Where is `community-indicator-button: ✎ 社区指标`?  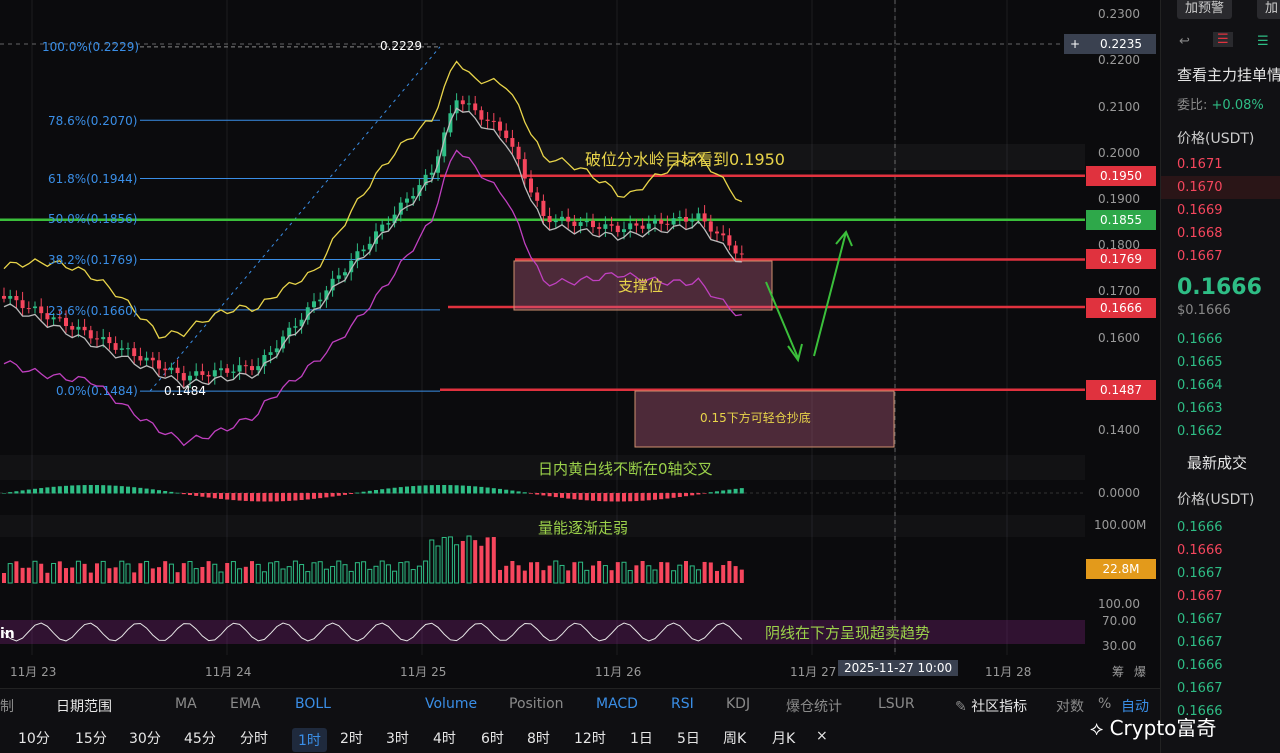
community-indicator-button: ✎ 社区指标 is located at coordinates (991, 706).